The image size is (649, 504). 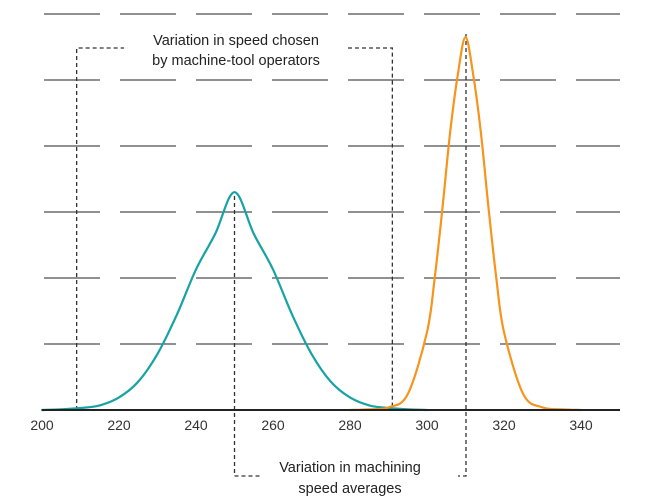 What do you see at coordinates (236, 61) in the screenshot?
I see `operator-speed-label: by machine-tool operators` at bounding box center [236, 61].